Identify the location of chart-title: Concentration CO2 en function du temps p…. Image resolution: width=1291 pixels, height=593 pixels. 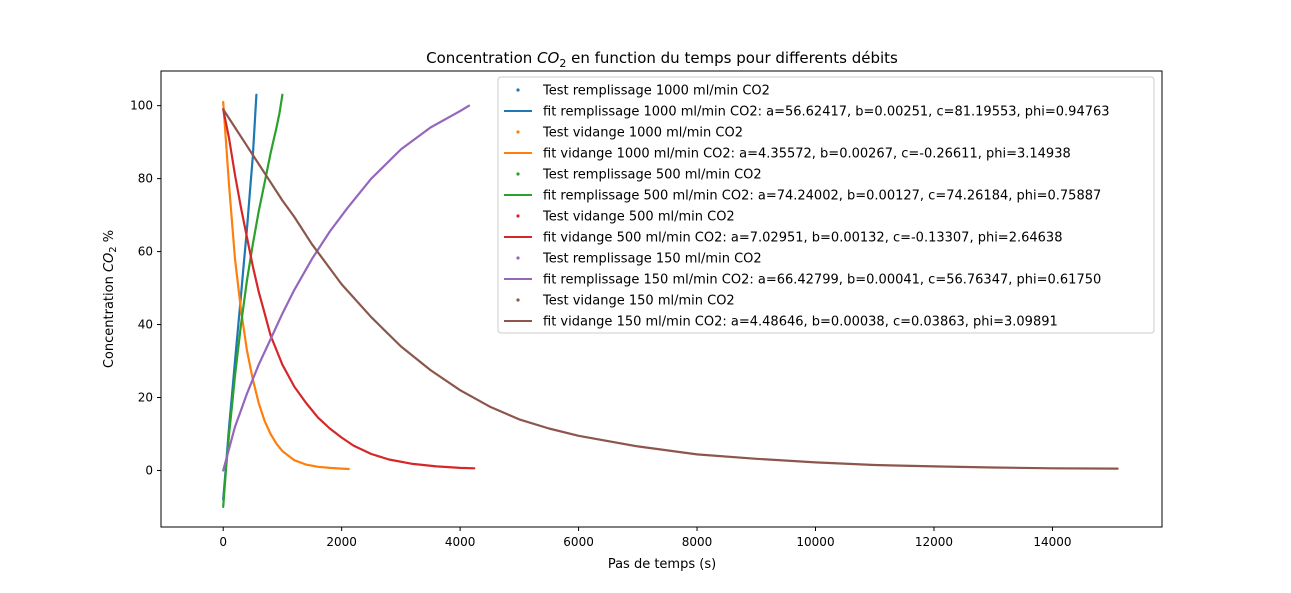
(662, 59).